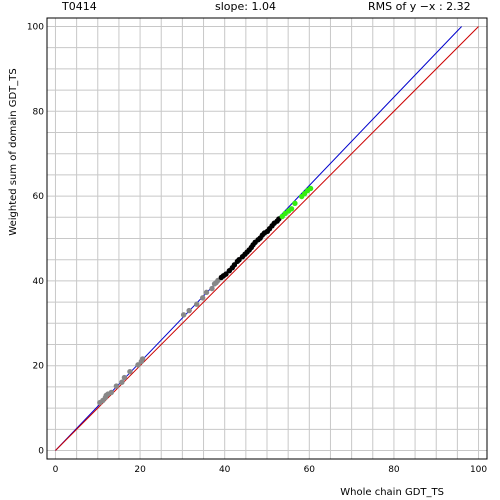 This screenshot has height=500, width=500. What do you see at coordinates (392, 492) in the screenshot?
I see `x-axis-label: Whole chain GDT_TS` at bounding box center [392, 492].